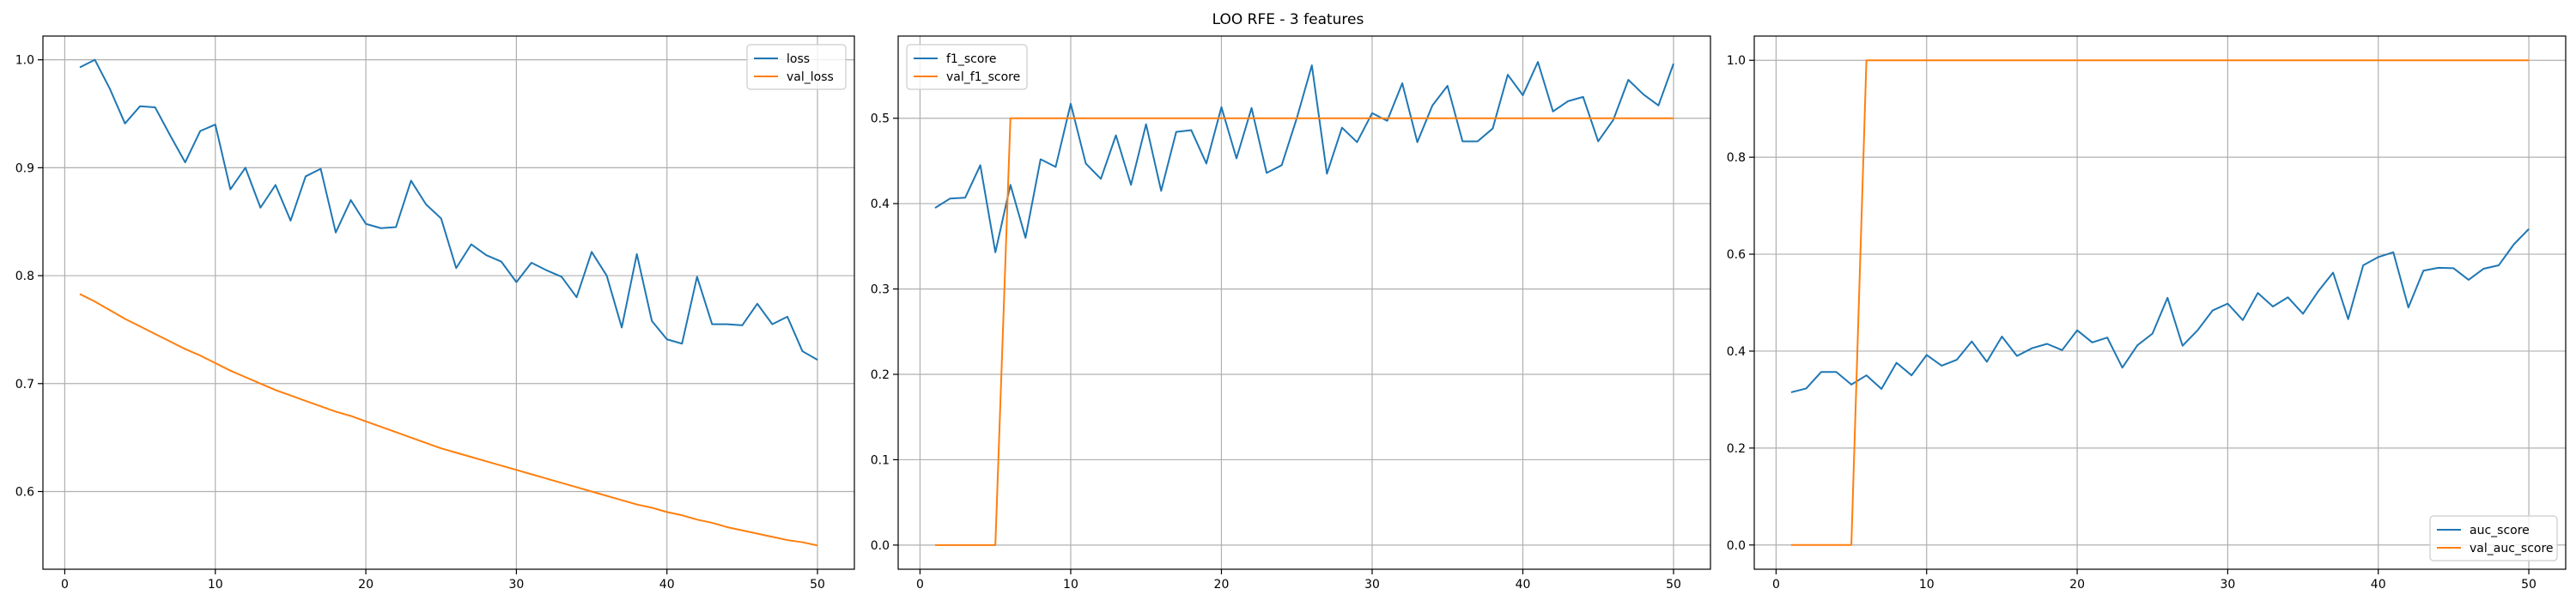 Image resolution: width=2576 pixels, height=601 pixels. I want to click on series-line-val_loss, so click(448, 420).